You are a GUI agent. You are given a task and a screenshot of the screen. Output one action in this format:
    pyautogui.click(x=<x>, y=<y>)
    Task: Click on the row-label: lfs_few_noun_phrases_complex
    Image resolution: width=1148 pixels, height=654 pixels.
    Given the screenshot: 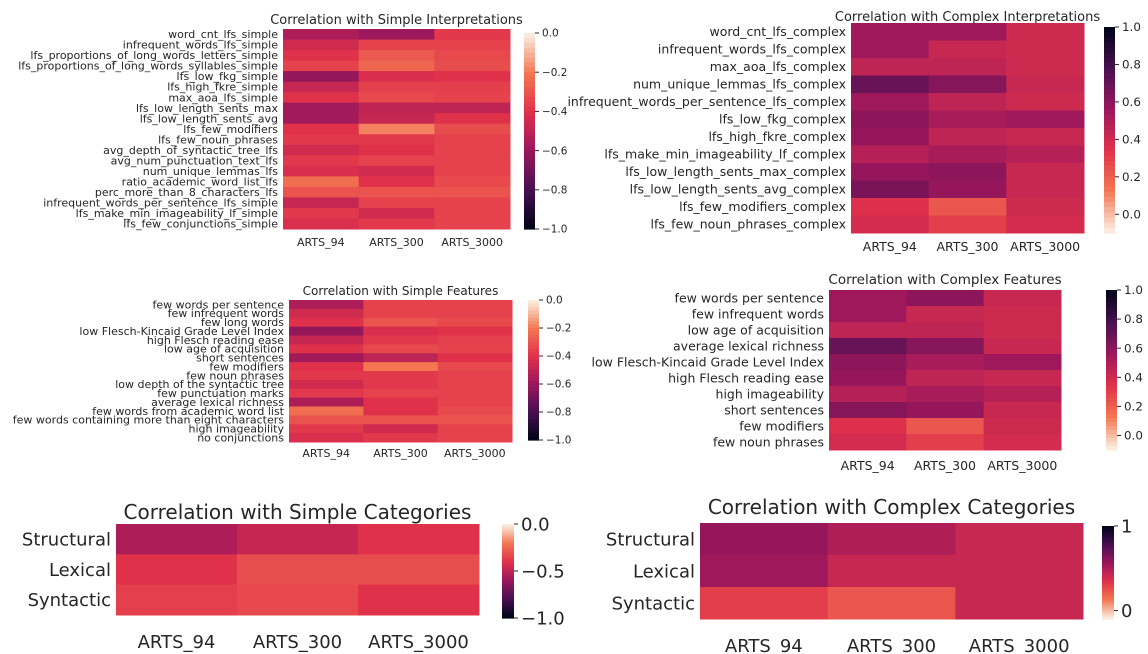 What is the action you would take?
    pyautogui.click(x=748, y=224)
    